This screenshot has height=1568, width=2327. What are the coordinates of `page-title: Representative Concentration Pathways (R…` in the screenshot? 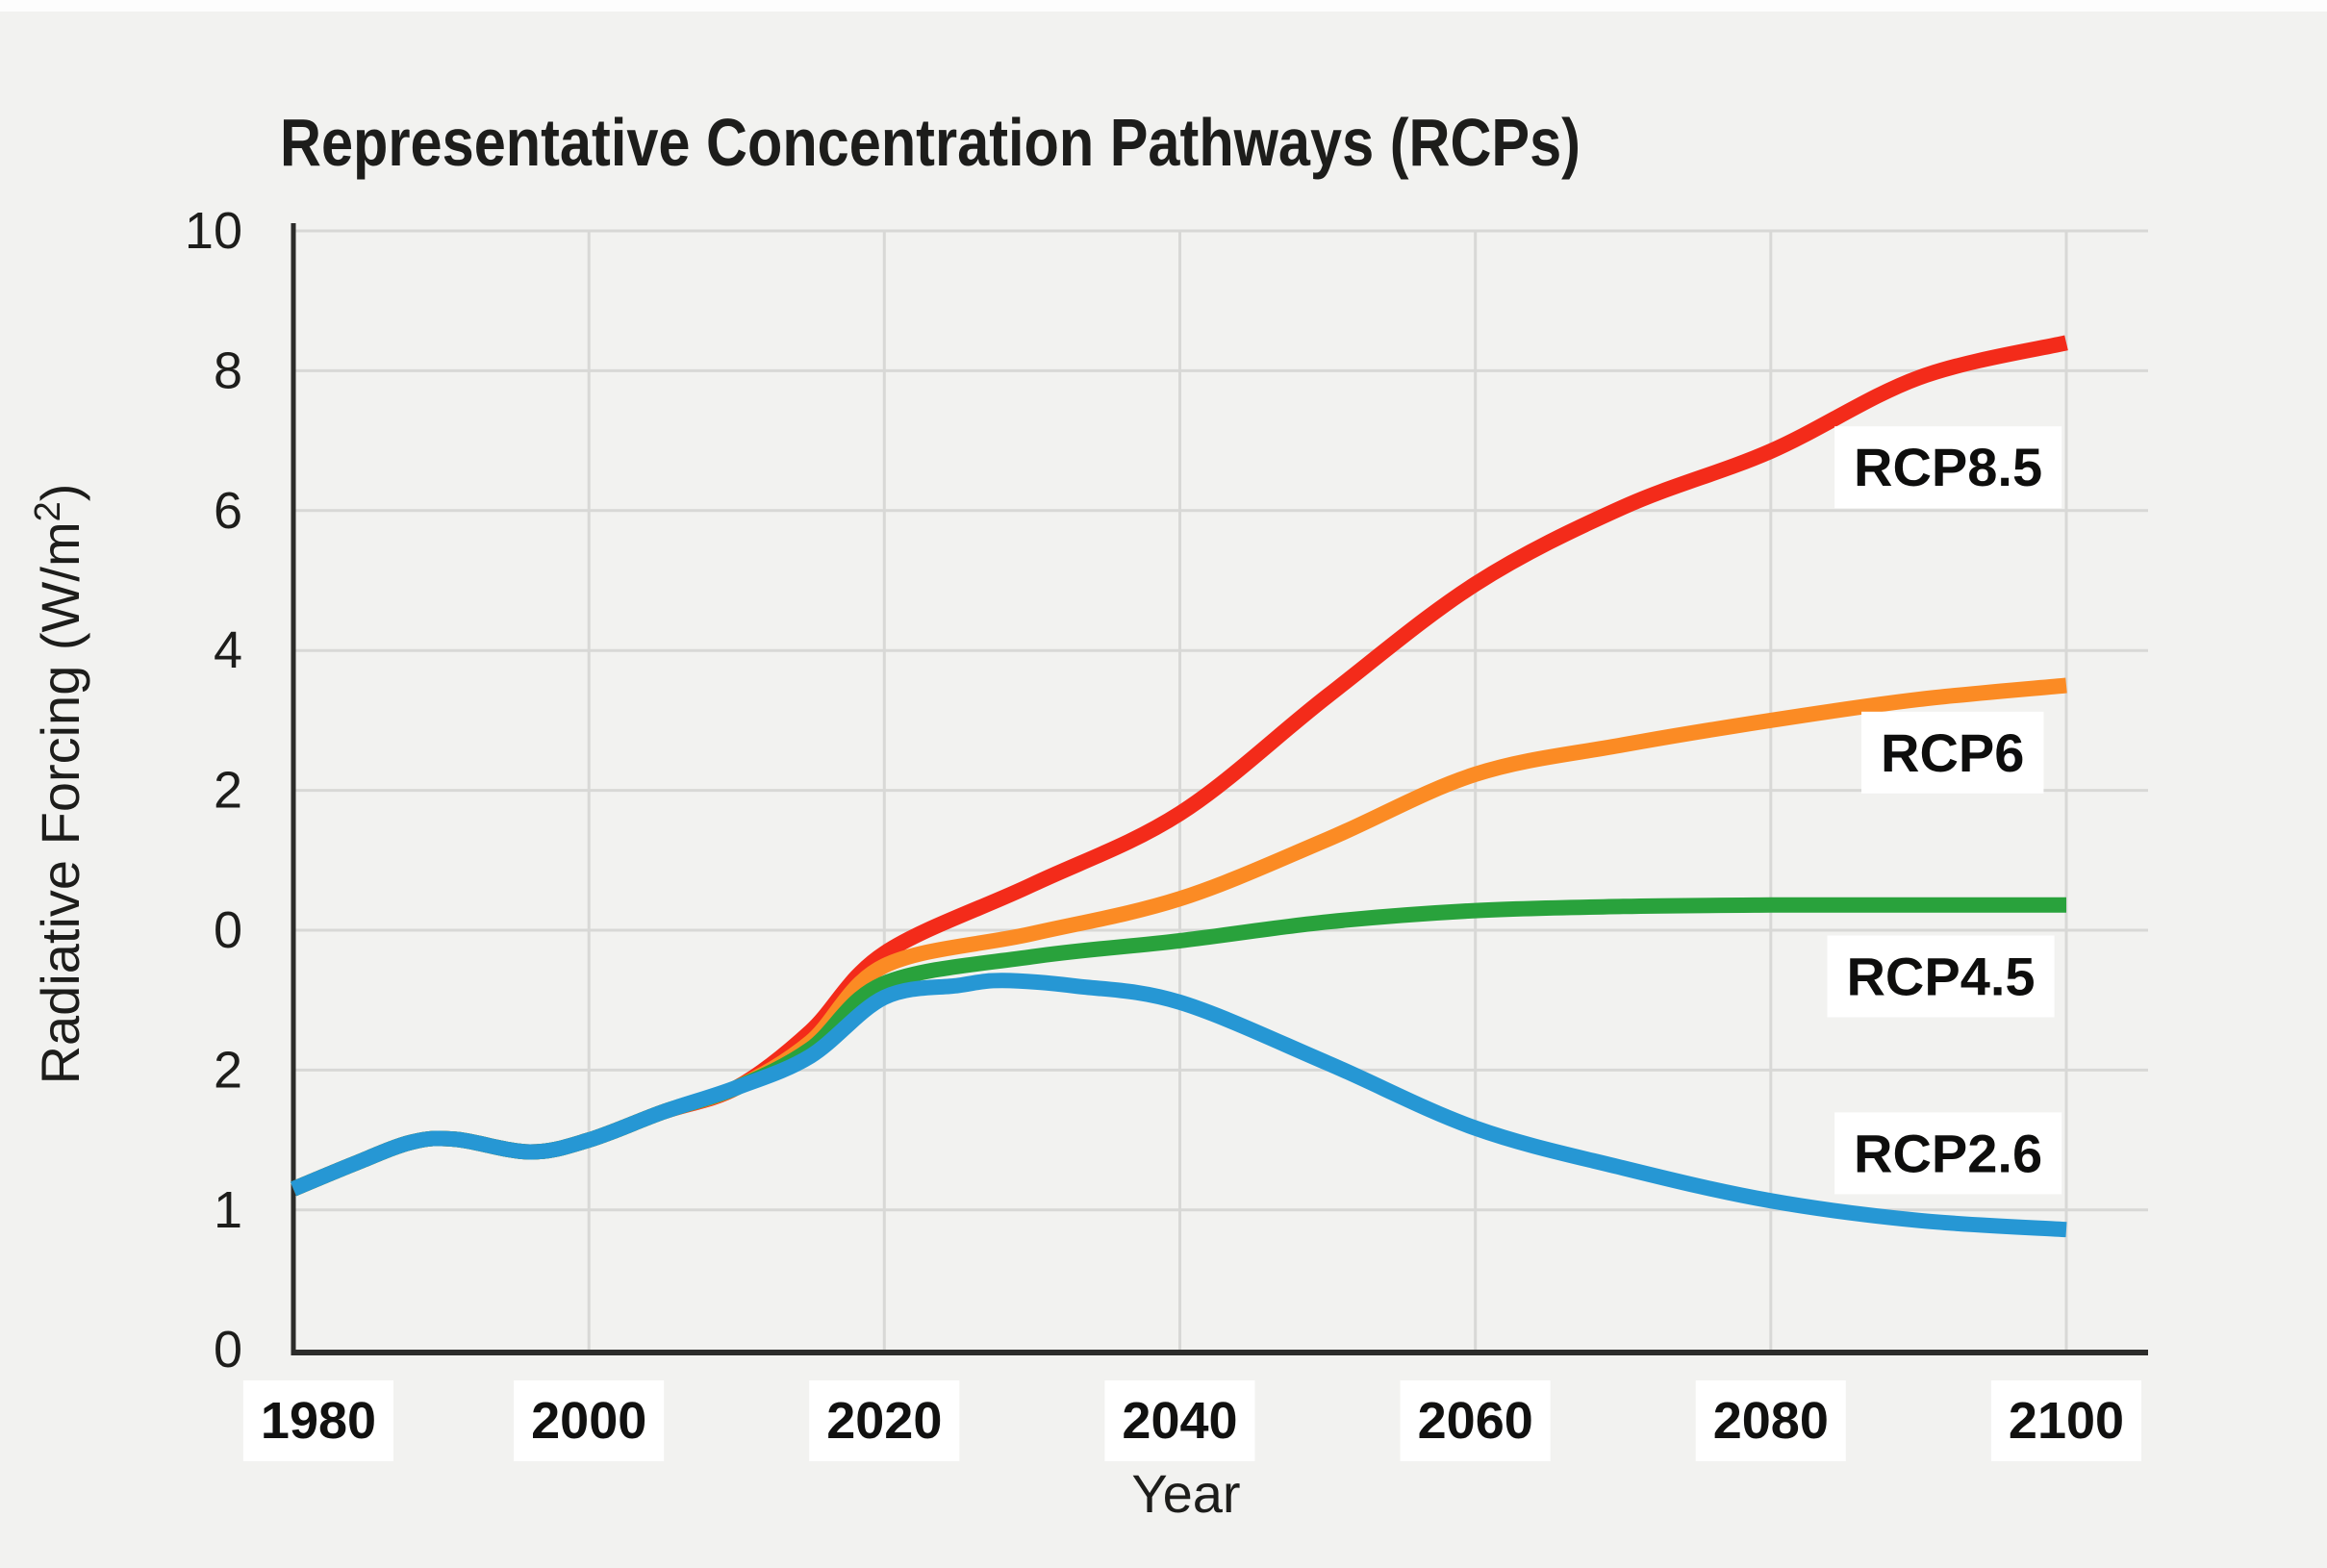 It's located at (930, 142).